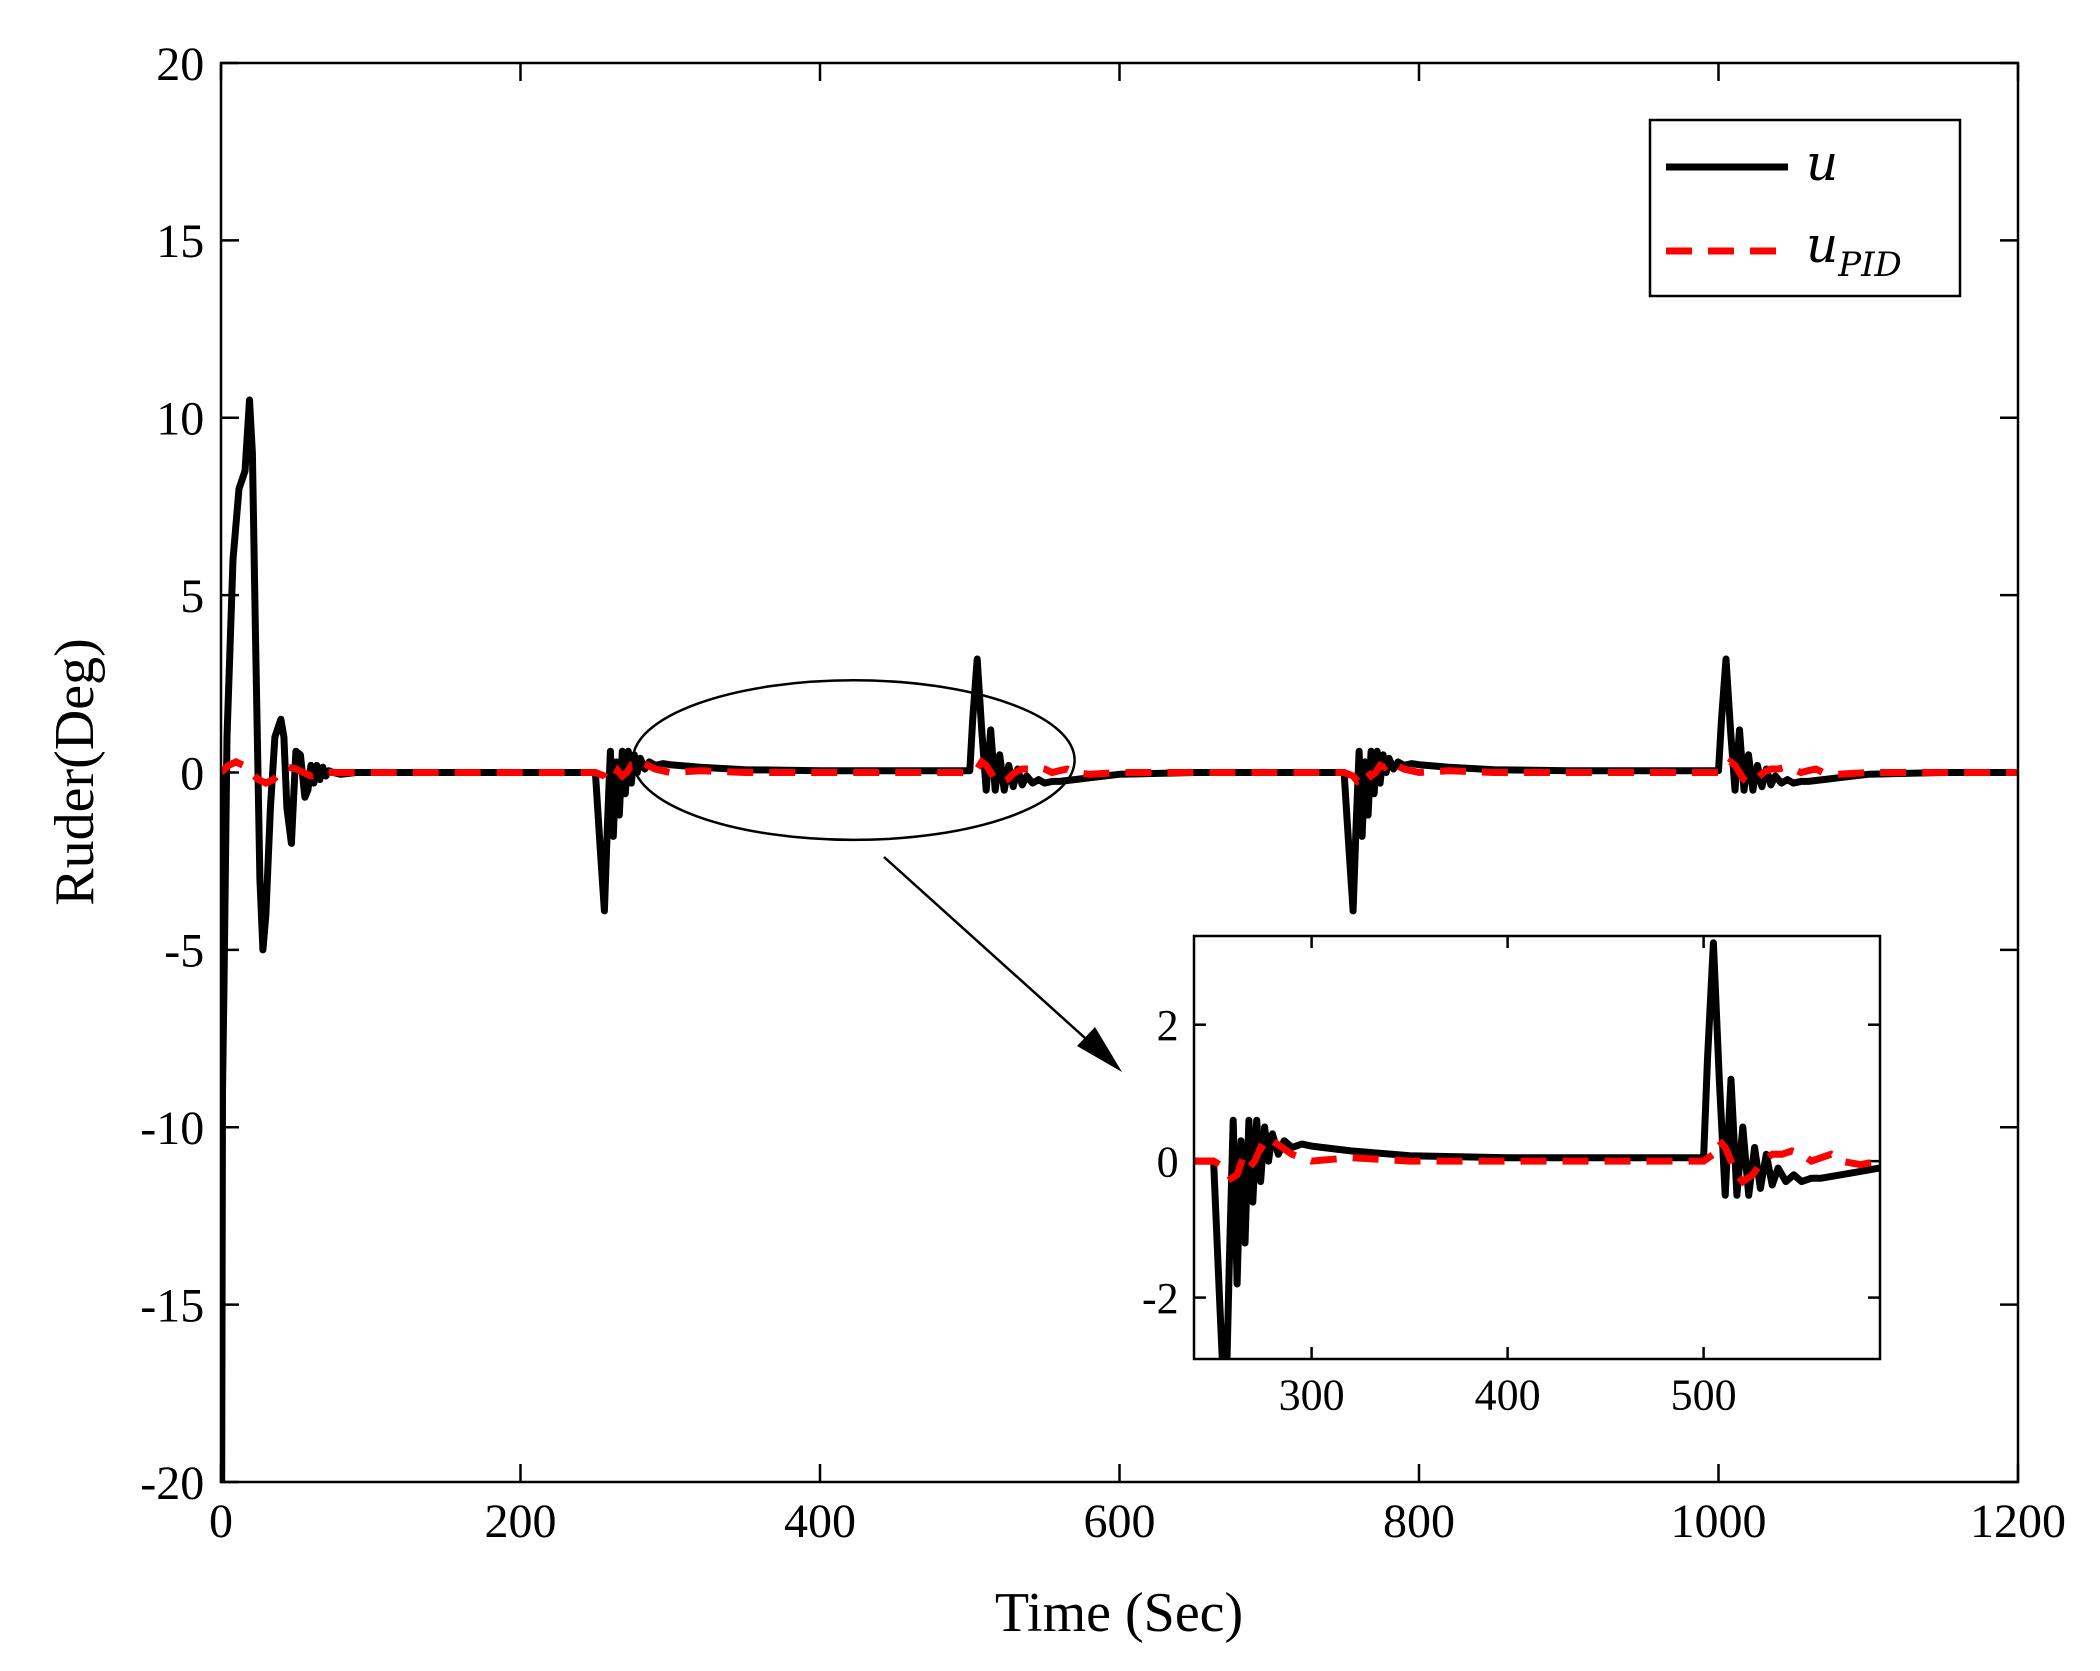 This screenshot has height=1671, width=2100. I want to click on legend-box, so click(1805, 208).